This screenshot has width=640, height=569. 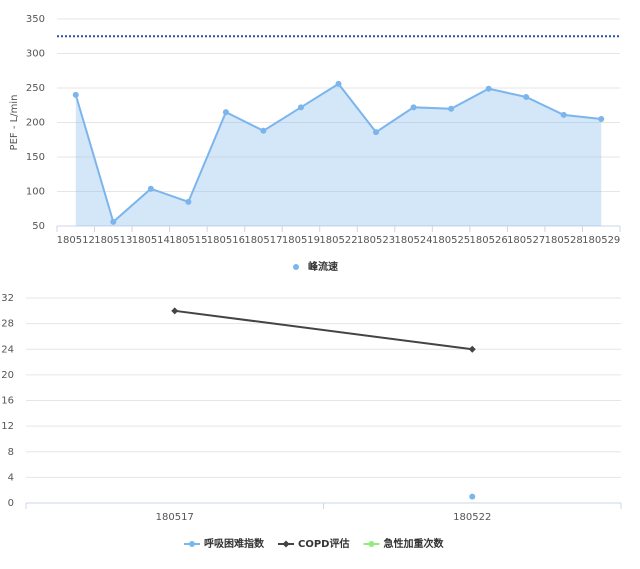 I want to click on y-tick-label: 200, so click(x=35, y=123).